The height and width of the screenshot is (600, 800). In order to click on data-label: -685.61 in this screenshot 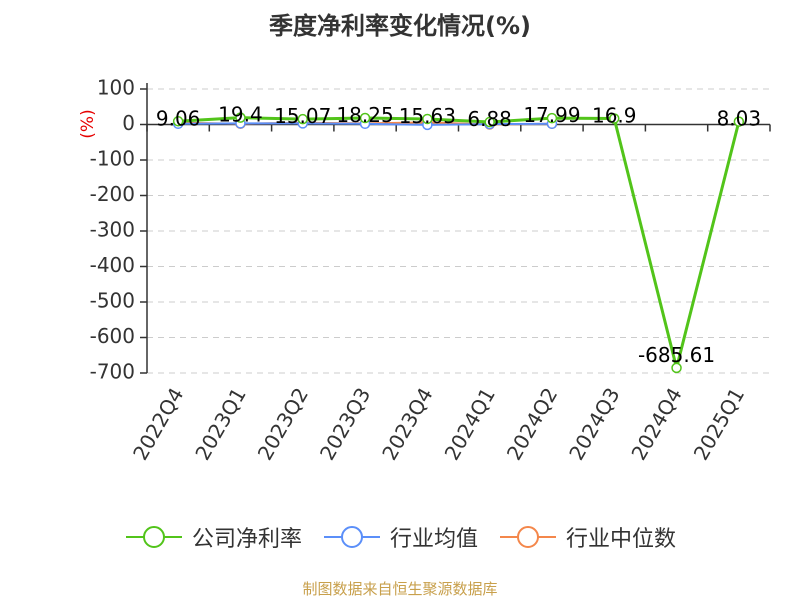, I will do `click(676, 355)`.